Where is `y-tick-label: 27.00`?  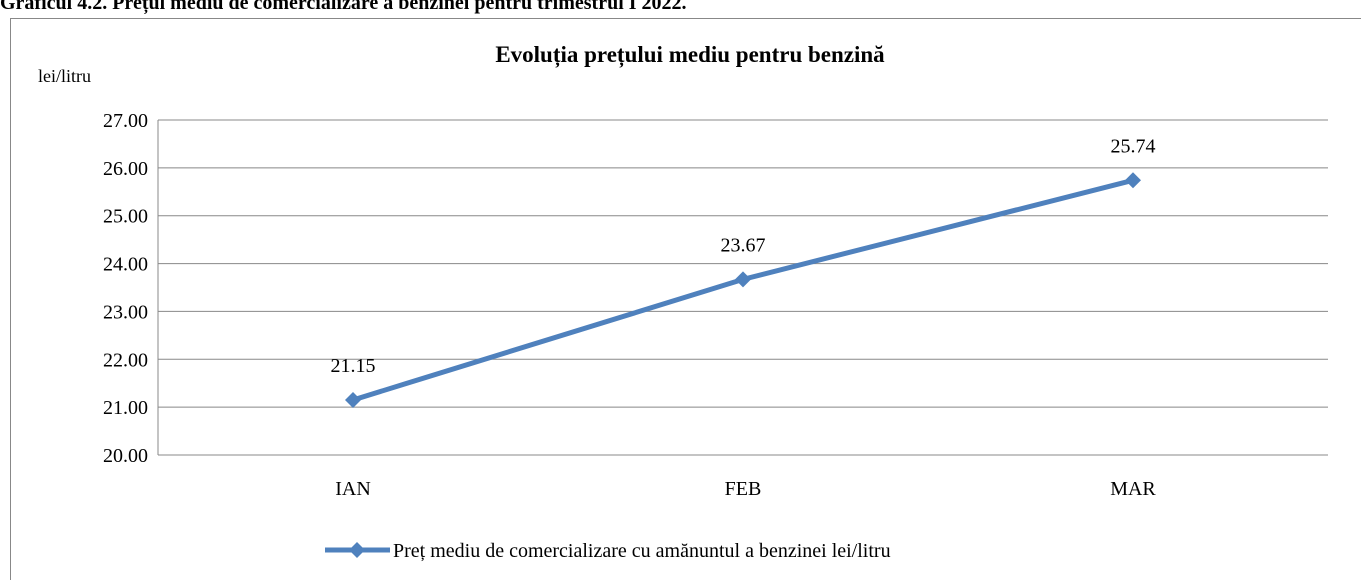 y-tick-label: 27.00 is located at coordinates (125, 121).